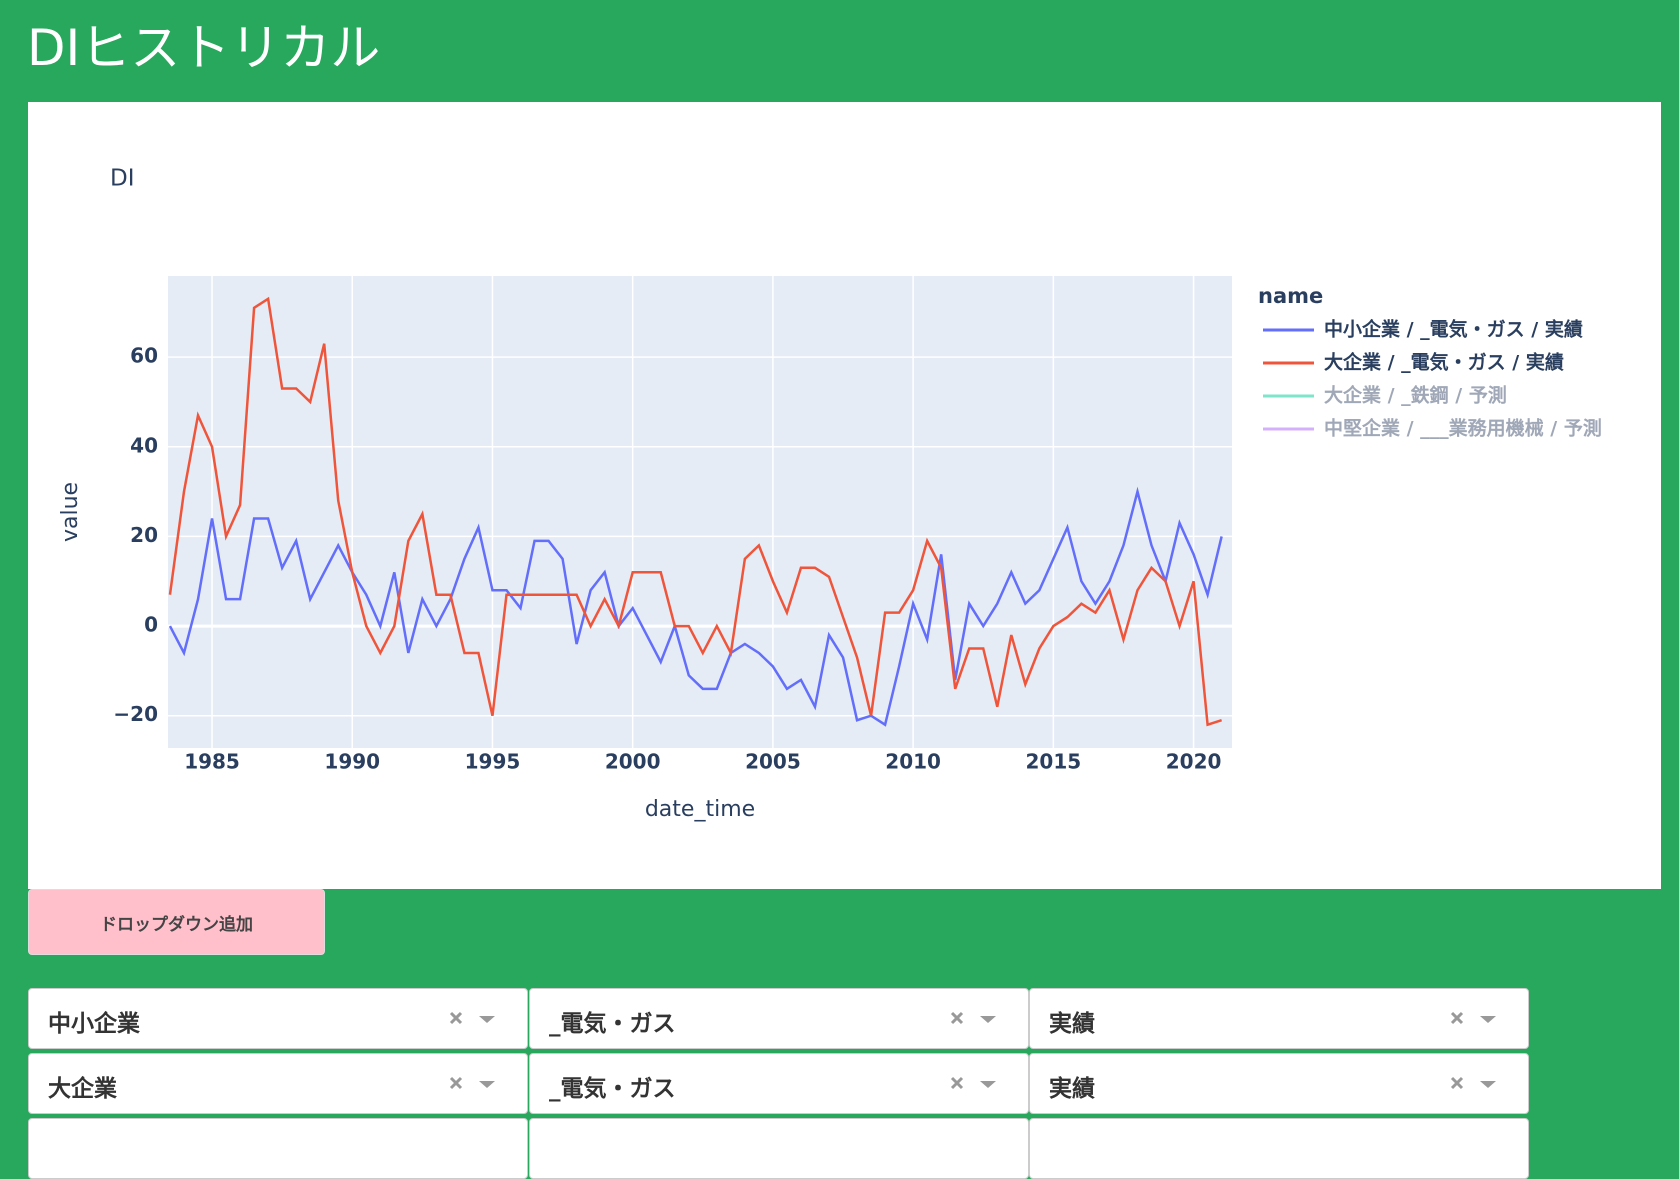 The image size is (1679, 1179). I want to click on legend-label: 大企業 / _鉄鋼 / 予測, so click(1415, 395).